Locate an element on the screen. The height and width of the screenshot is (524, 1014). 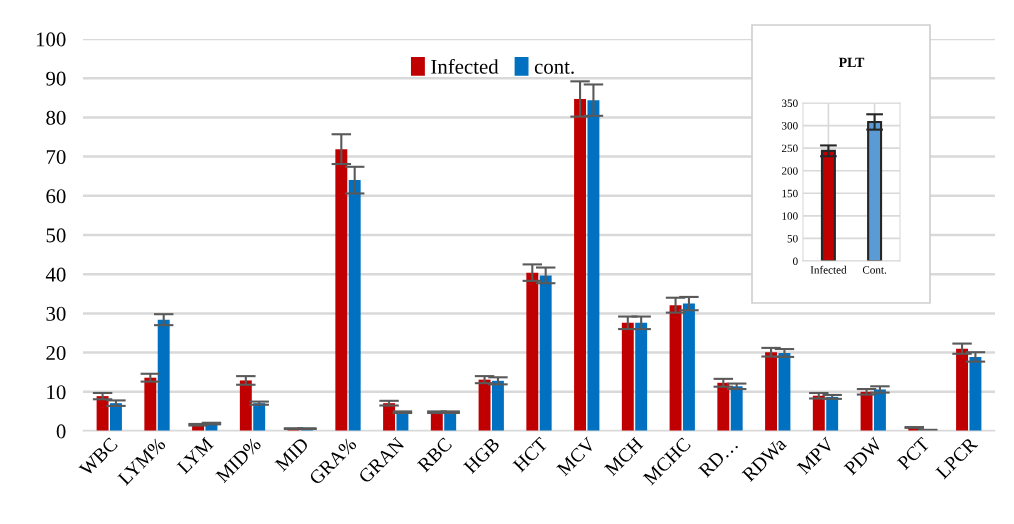
x-tick-label: Cont. is located at coordinates (874, 270).